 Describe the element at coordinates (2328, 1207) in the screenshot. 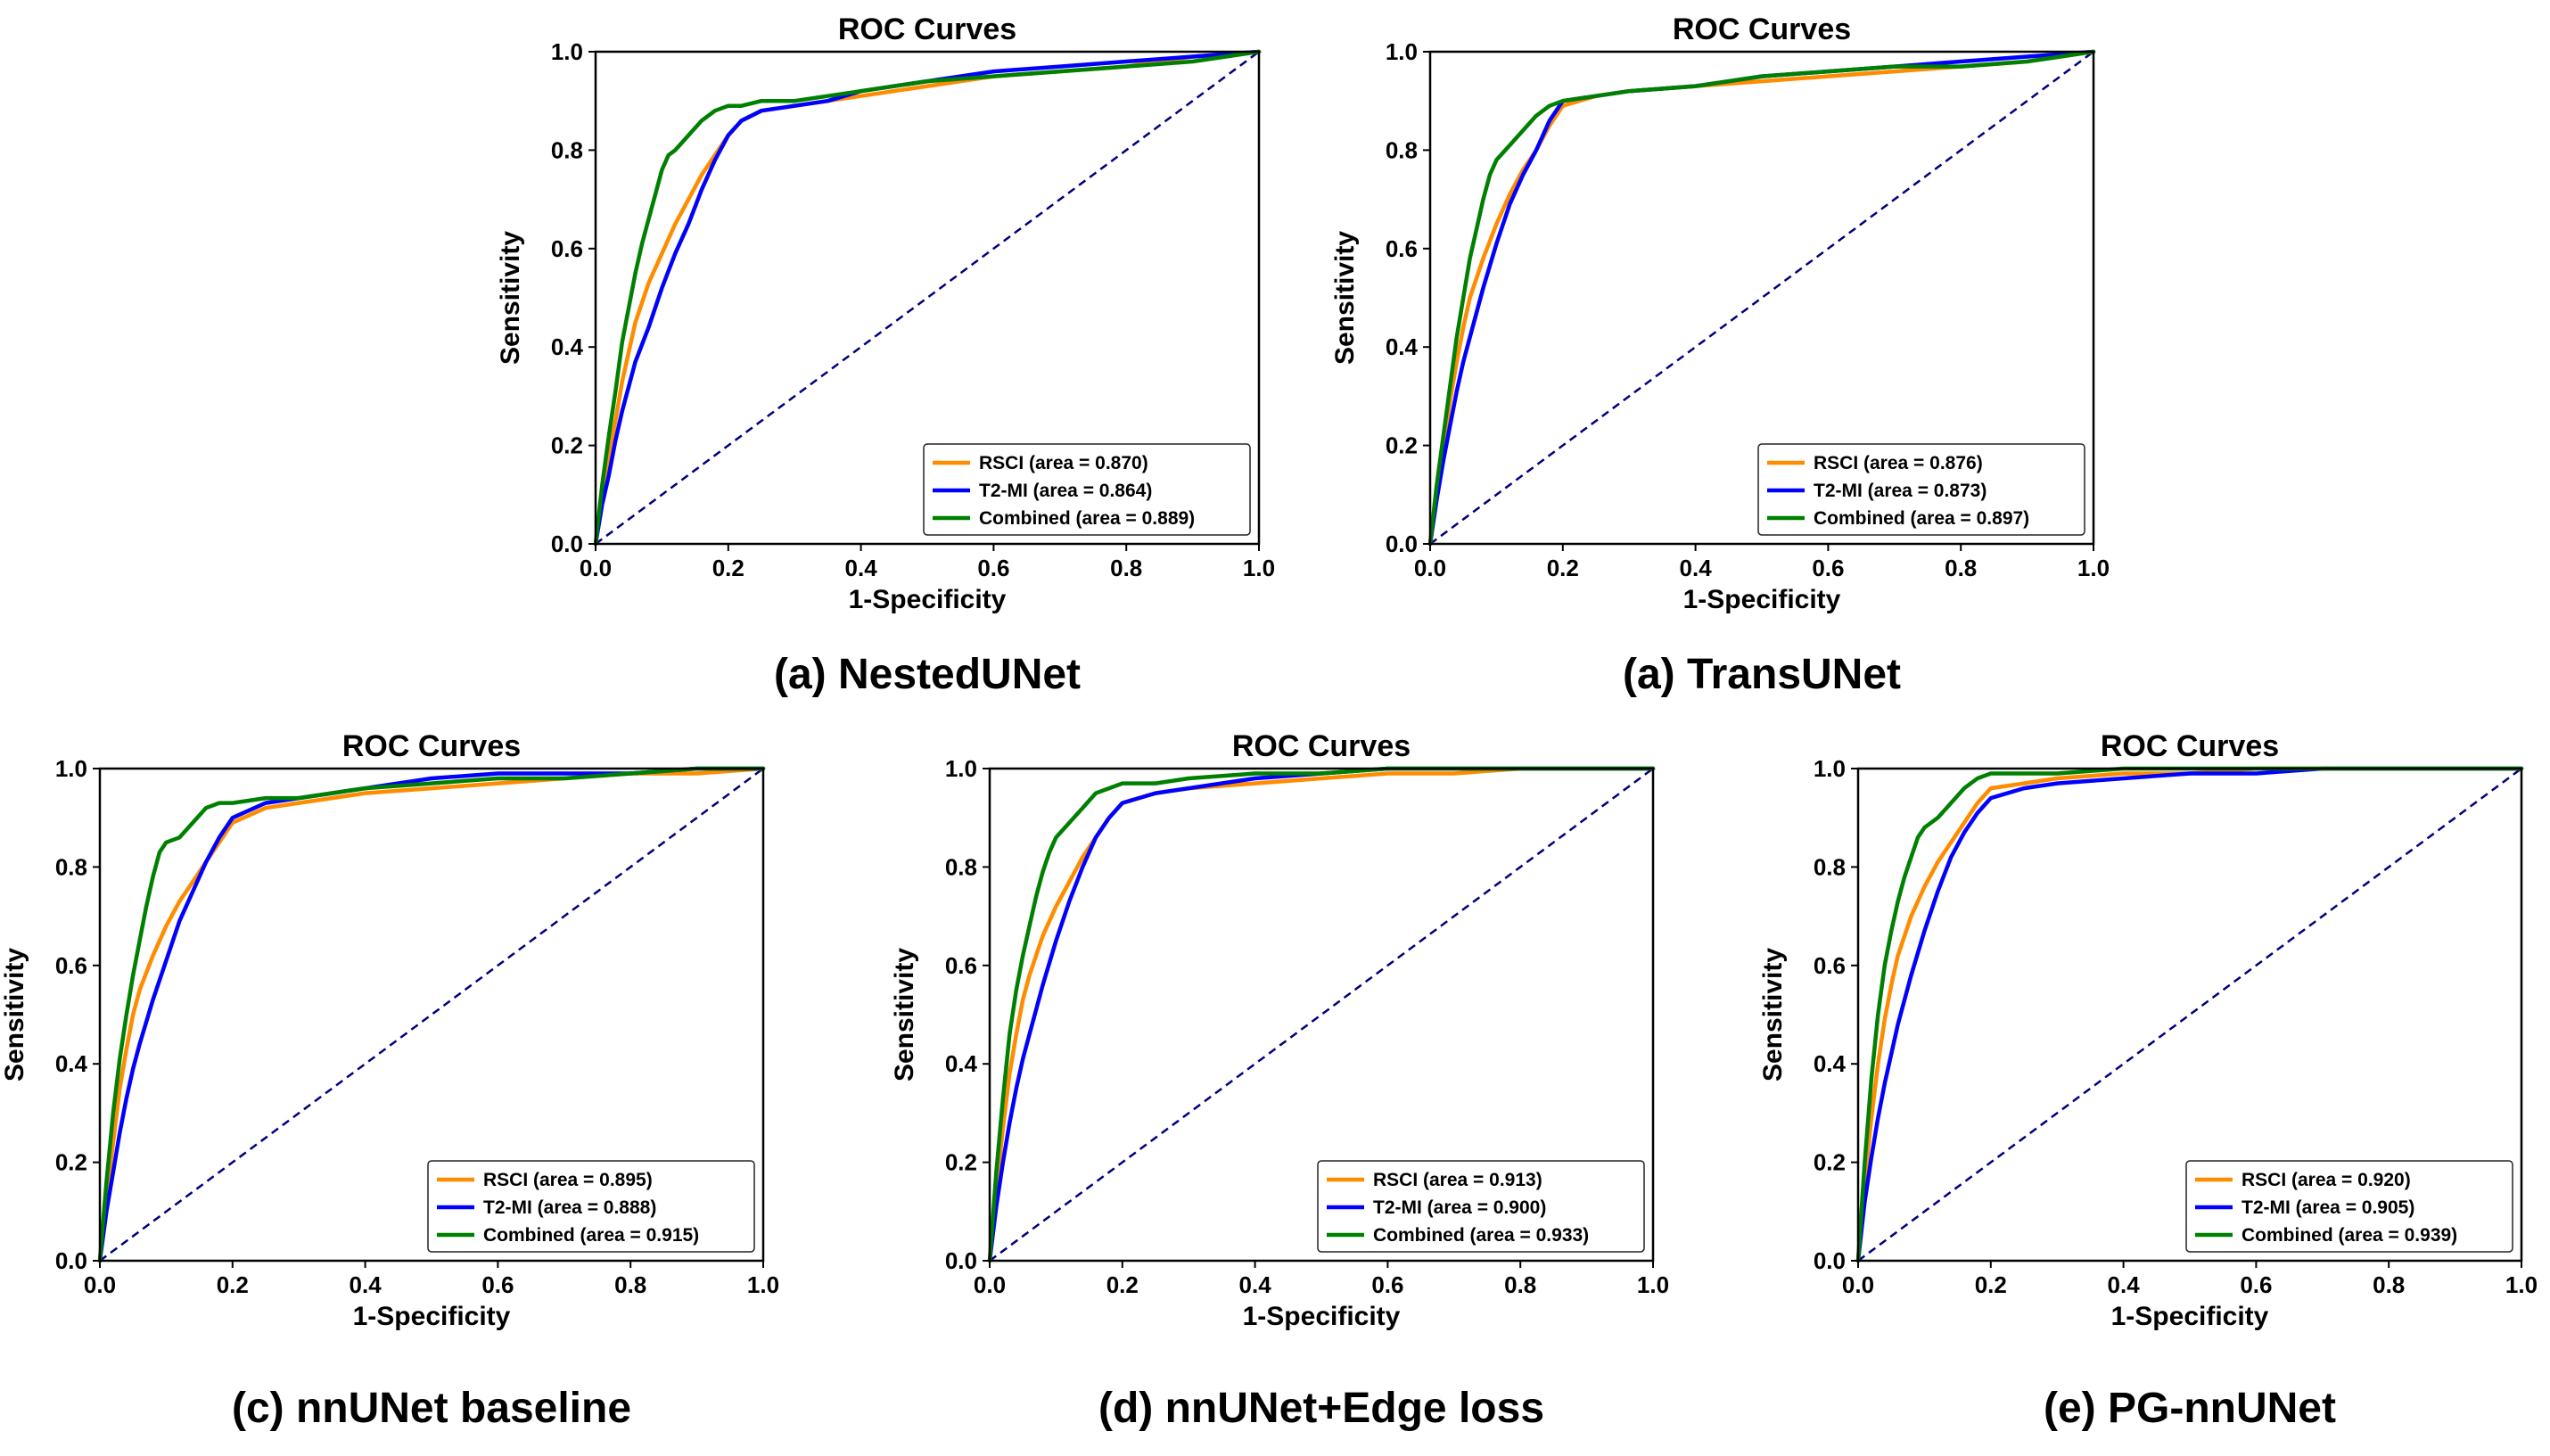

I see `legend-entry-label: T2-MI (area = 0.905)` at that location.